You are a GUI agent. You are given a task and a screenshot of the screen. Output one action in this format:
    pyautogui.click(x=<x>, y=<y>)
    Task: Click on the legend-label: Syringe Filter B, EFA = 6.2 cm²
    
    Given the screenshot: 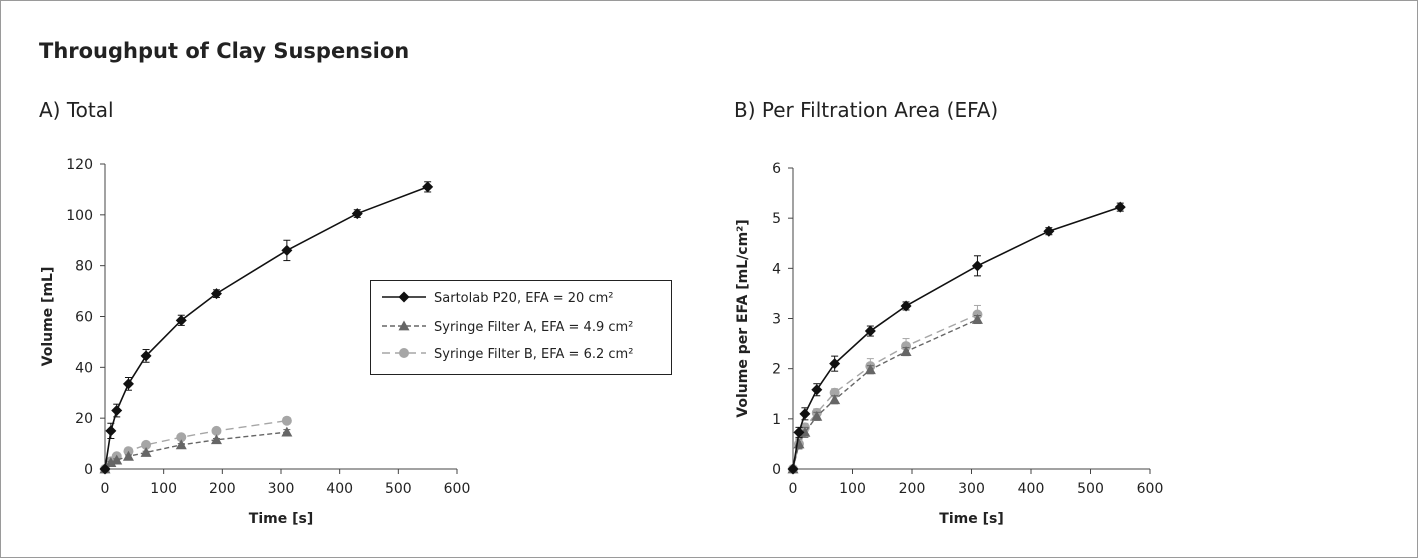 What is the action you would take?
    pyautogui.click(x=533, y=354)
    